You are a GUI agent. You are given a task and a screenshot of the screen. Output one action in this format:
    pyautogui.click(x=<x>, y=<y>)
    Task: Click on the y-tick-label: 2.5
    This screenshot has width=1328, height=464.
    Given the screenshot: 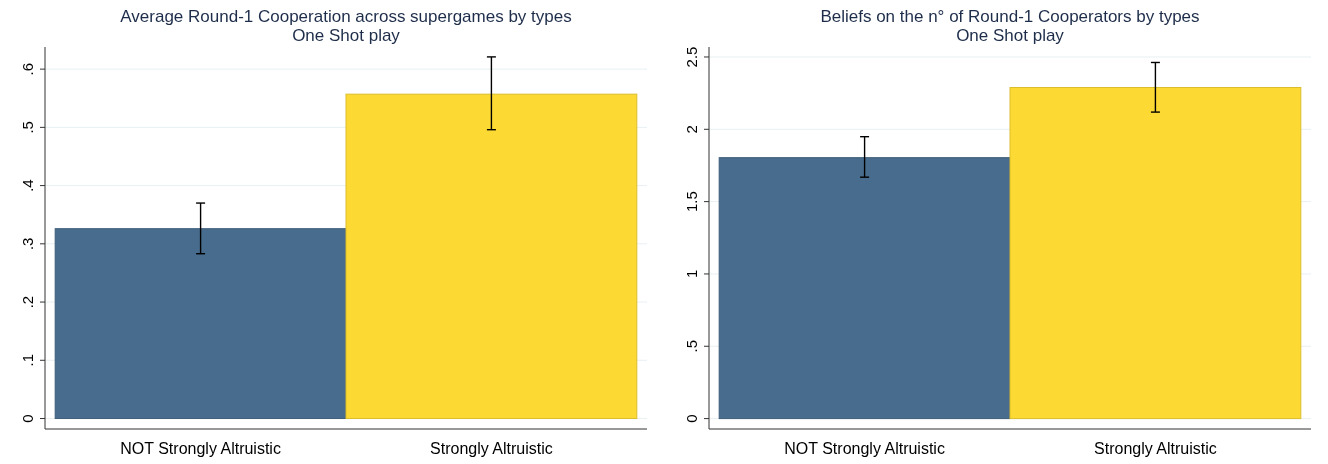 What is the action you would take?
    pyautogui.click(x=691, y=57)
    